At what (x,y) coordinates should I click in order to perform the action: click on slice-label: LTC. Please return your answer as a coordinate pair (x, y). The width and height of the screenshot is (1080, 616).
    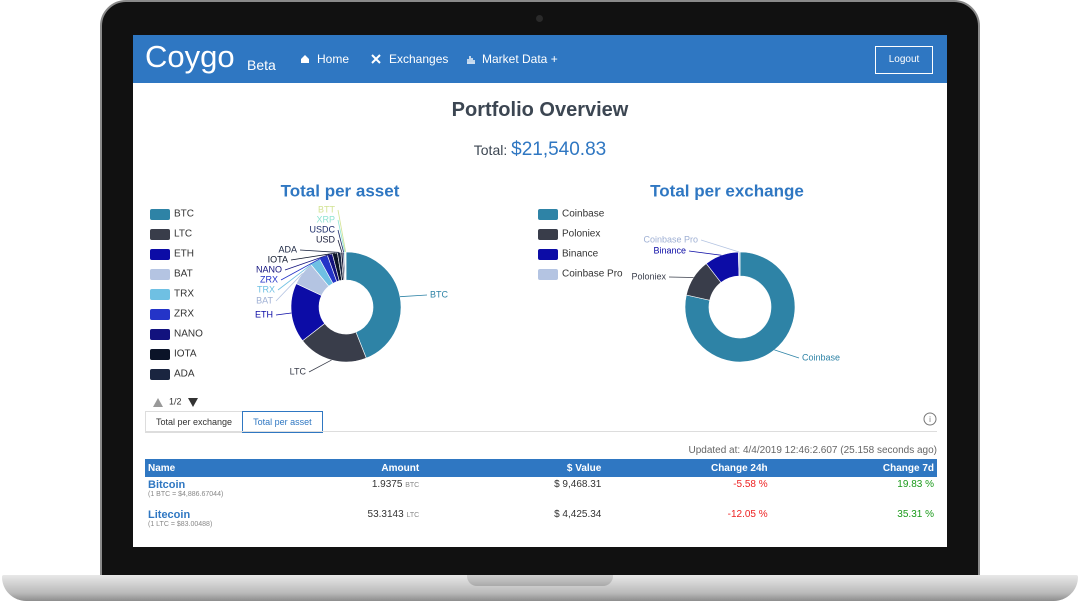
    Looking at the image, I should click on (298, 371).